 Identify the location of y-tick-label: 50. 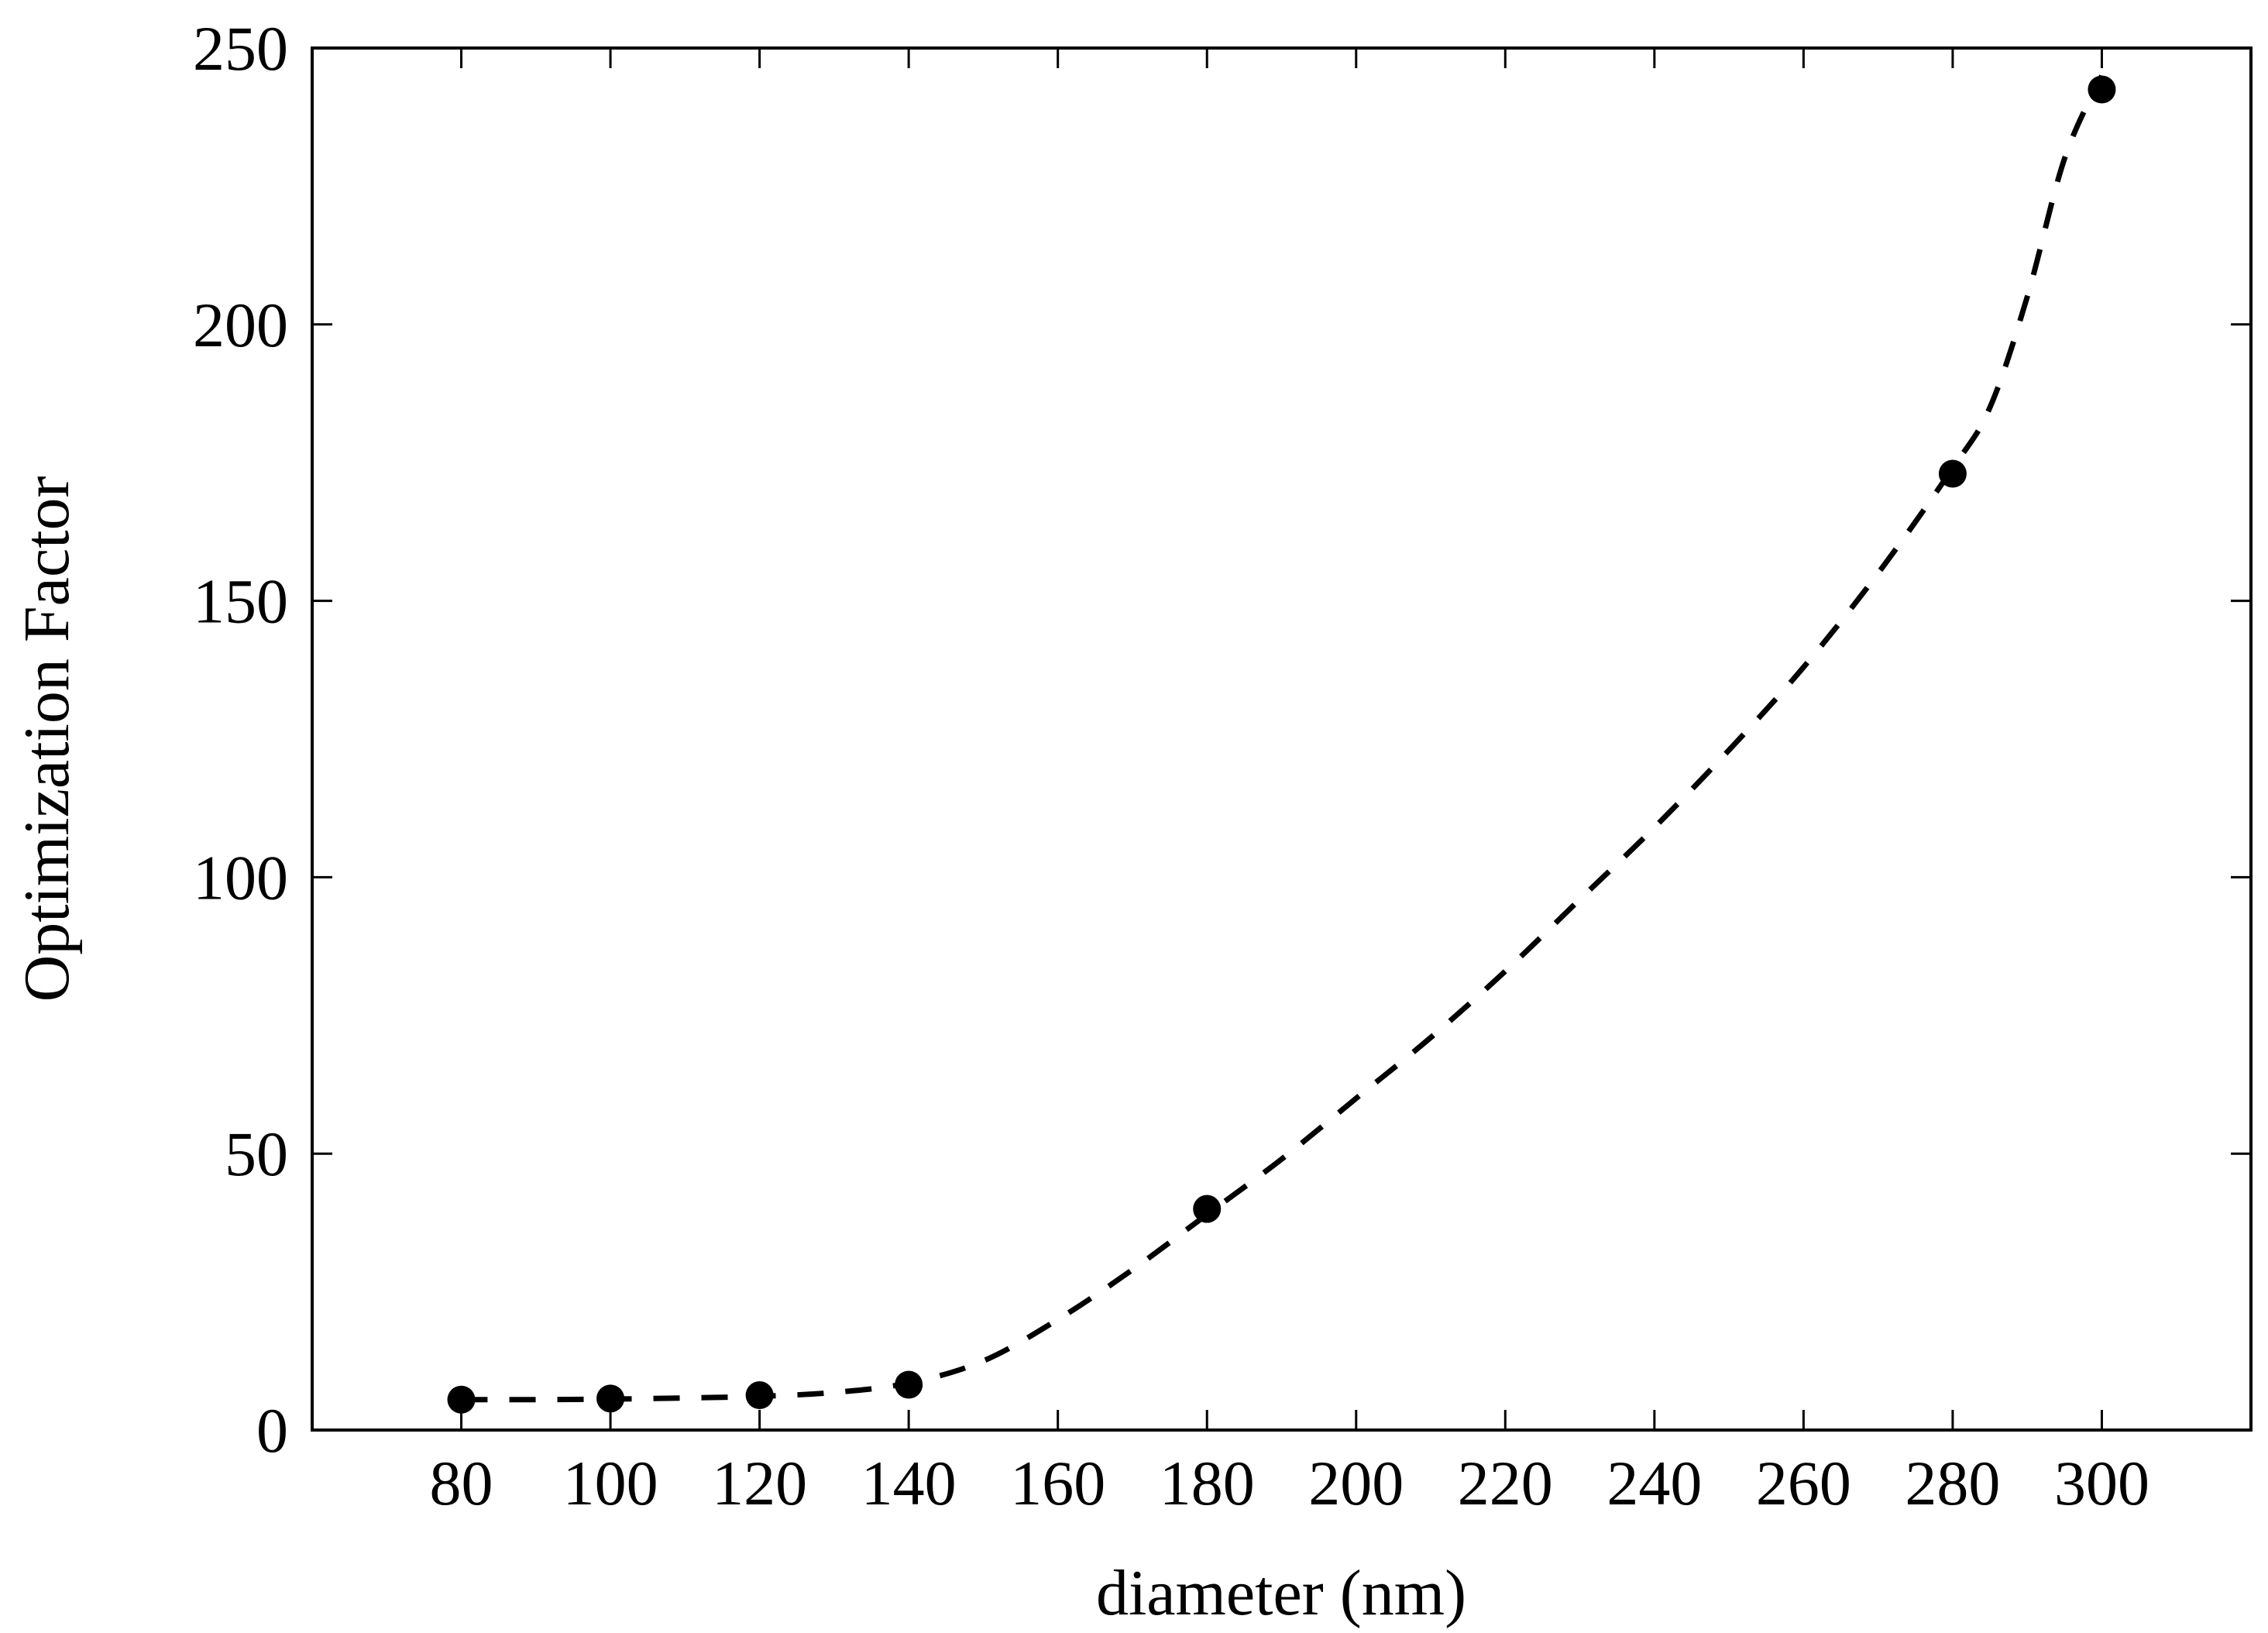
(256, 1154).